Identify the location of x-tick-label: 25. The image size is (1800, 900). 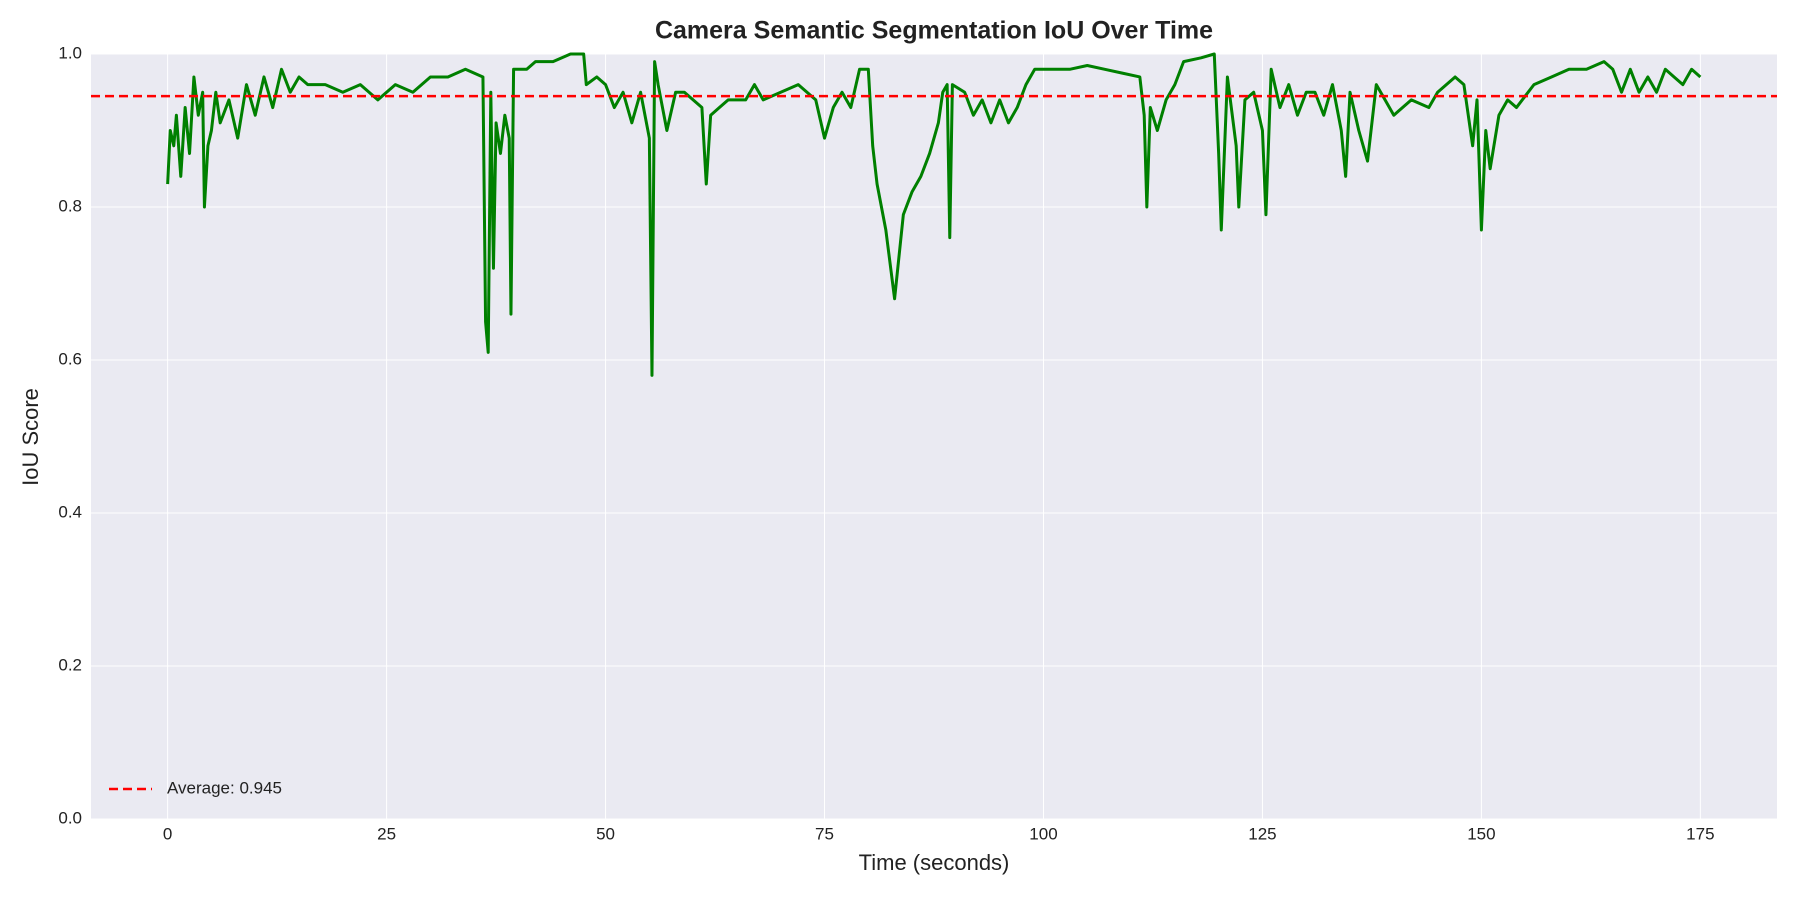
(386, 833).